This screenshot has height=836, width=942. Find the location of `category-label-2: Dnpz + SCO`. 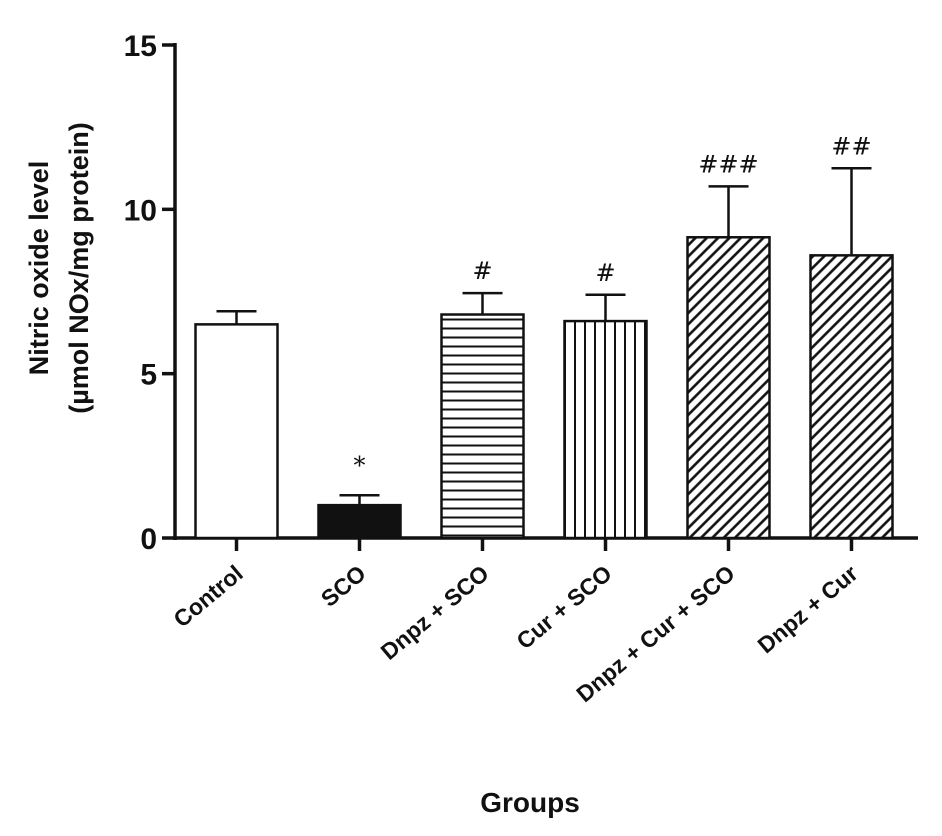

category-label-2: Dnpz + SCO is located at coordinates (435, 612).